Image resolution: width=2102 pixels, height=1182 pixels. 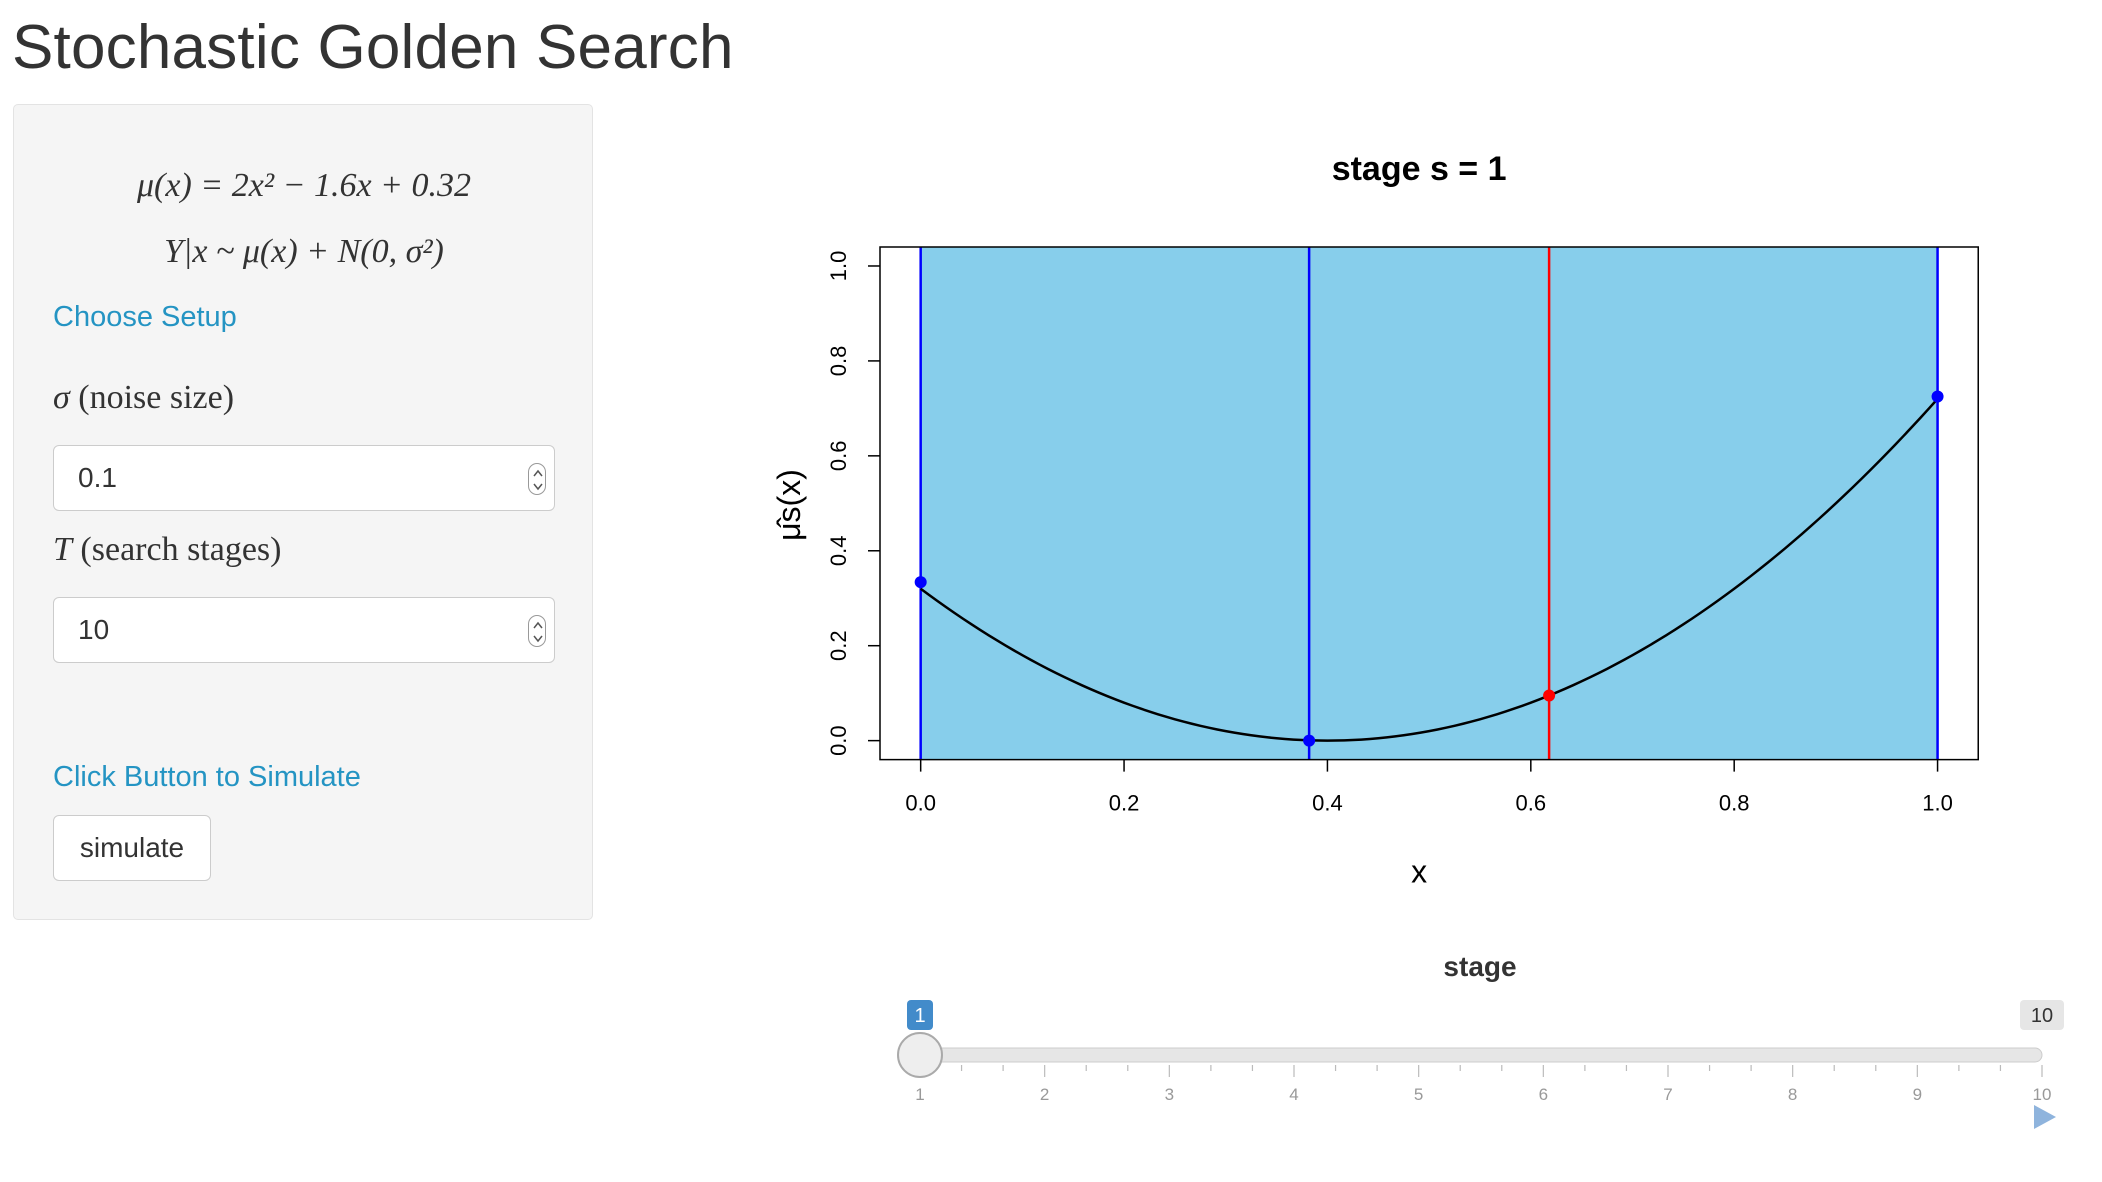 What do you see at coordinates (1531, 803) in the screenshot?
I see `x-tick-label: 0.6` at bounding box center [1531, 803].